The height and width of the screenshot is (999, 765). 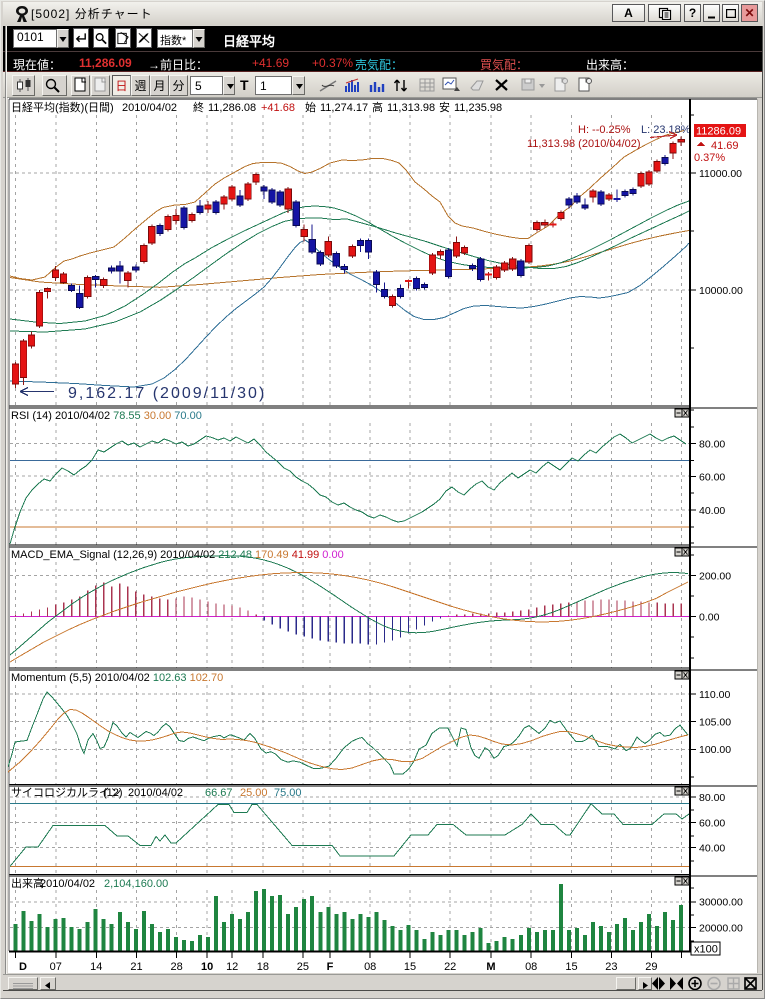 I want to click on svg-text: 66.67, so click(x=219, y=793).